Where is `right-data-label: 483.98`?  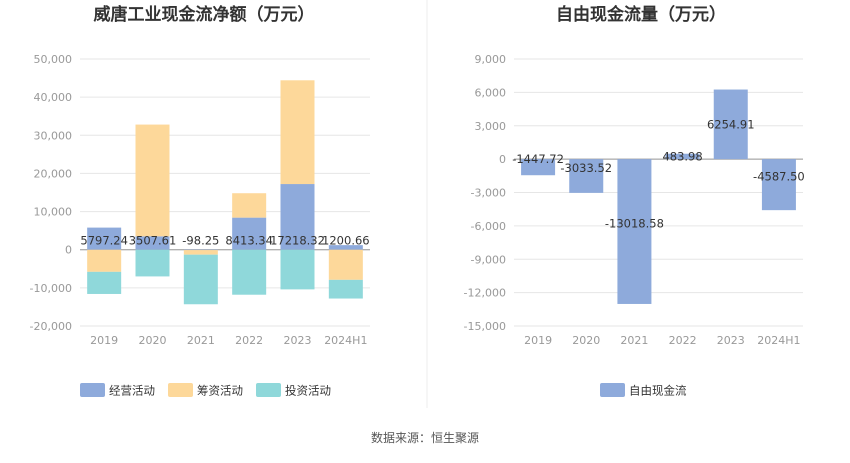
right-data-label: 483.98 is located at coordinates (682, 156).